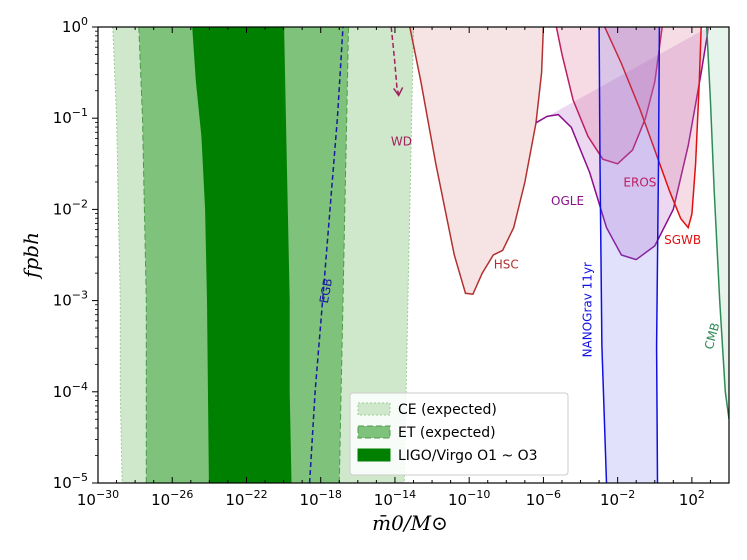  Describe the element at coordinates (447, 433) in the screenshot. I see `legend-label: ET (expected)` at that location.